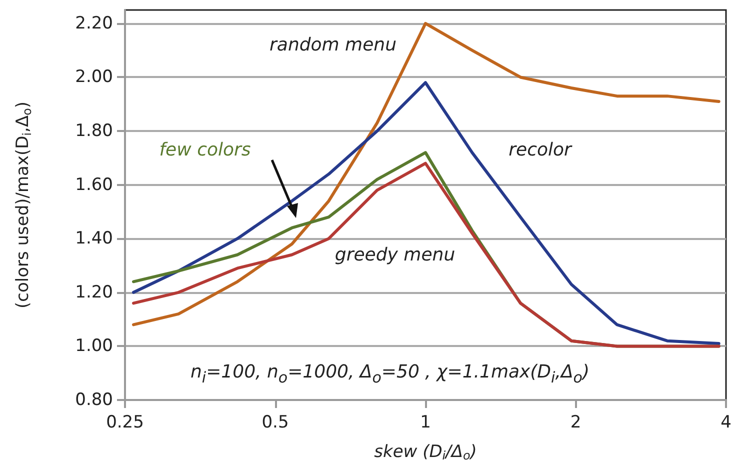 The image size is (740, 474). Describe the element at coordinates (125, 422) in the screenshot. I see `x-tick-label: 0.25` at that location.